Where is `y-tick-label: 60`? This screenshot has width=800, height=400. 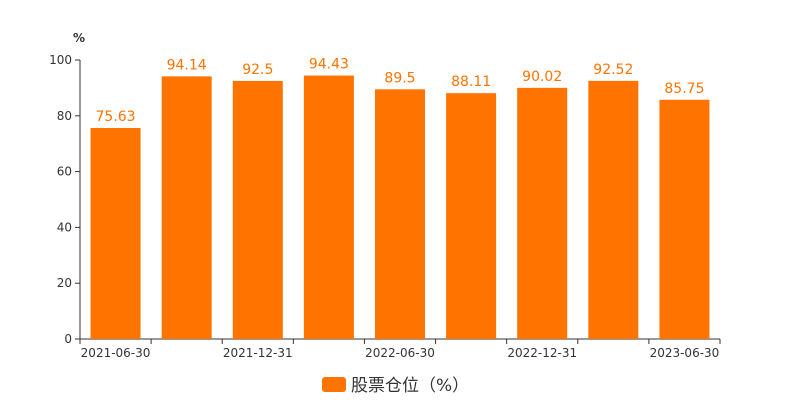 y-tick-label: 60 is located at coordinates (64, 172).